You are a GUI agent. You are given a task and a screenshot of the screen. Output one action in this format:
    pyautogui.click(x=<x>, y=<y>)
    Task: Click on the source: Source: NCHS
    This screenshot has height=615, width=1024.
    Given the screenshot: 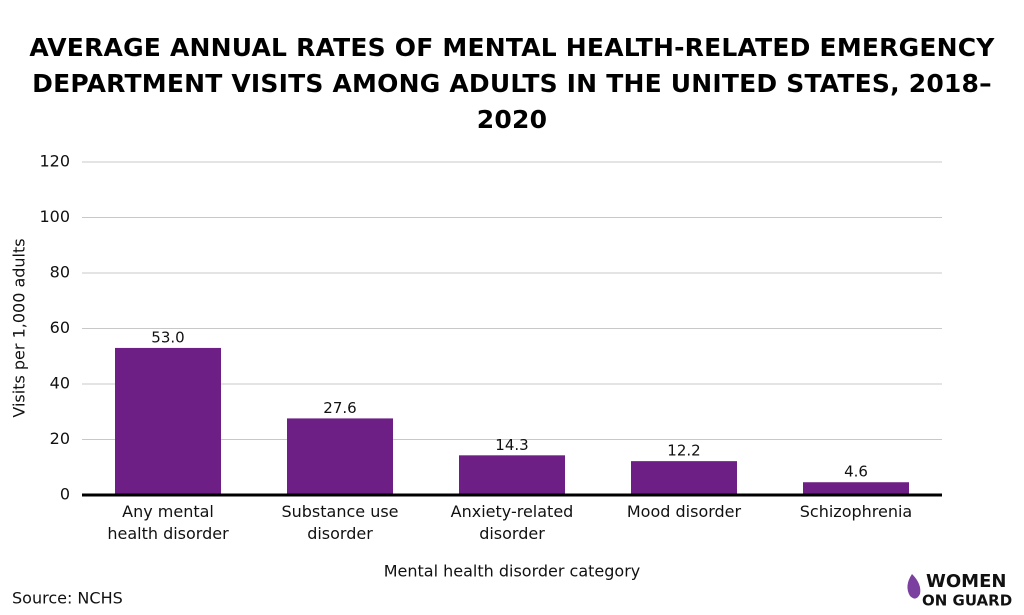 What is the action you would take?
    pyautogui.click(x=67, y=598)
    